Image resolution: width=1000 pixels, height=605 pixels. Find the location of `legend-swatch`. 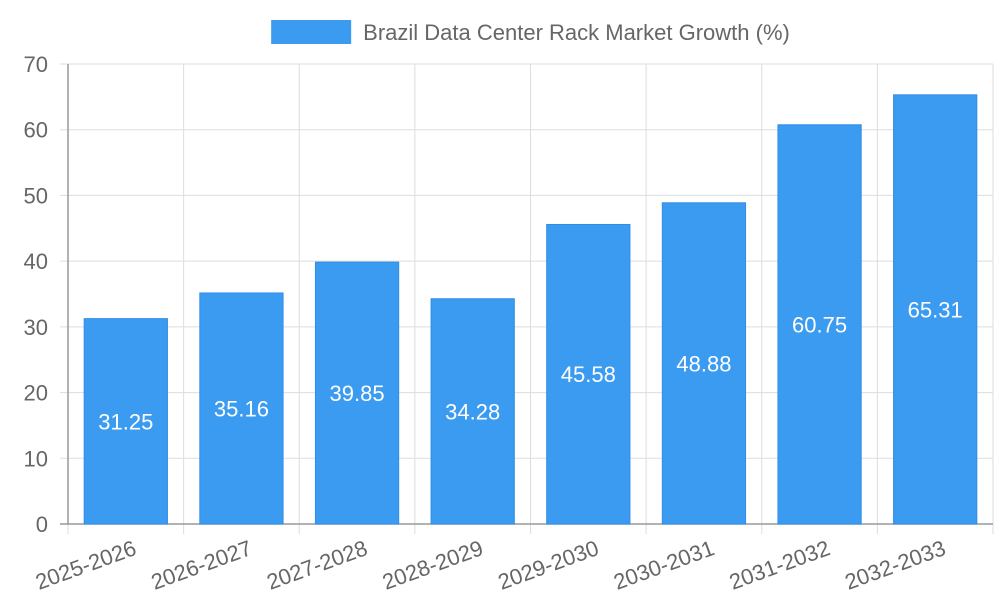

legend-swatch is located at coordinates (311, 32).